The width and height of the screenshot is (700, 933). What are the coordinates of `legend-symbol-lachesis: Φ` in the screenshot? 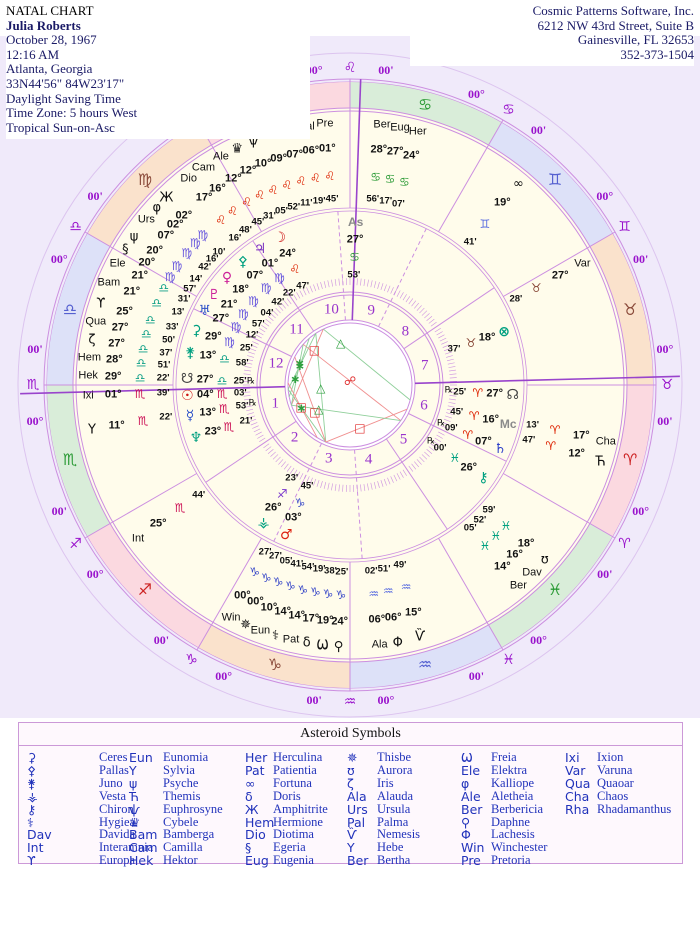 It's located at (466, 835).